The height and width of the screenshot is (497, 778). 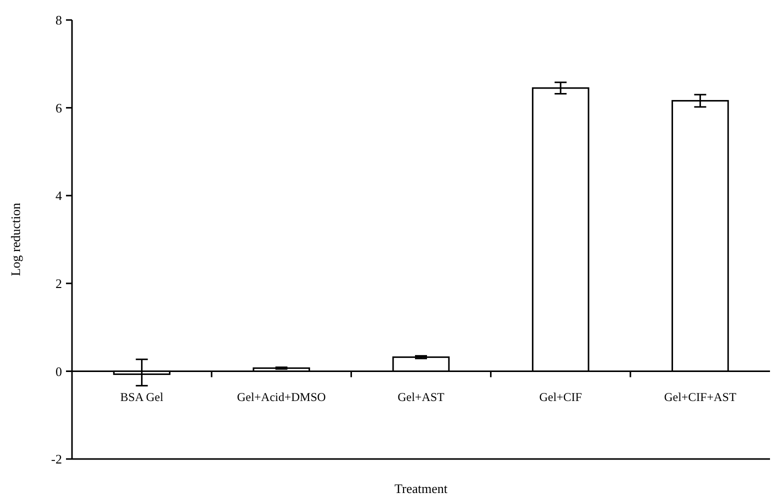 I want to click on x-axis-title: Treatment, so click(x=421, y=488).